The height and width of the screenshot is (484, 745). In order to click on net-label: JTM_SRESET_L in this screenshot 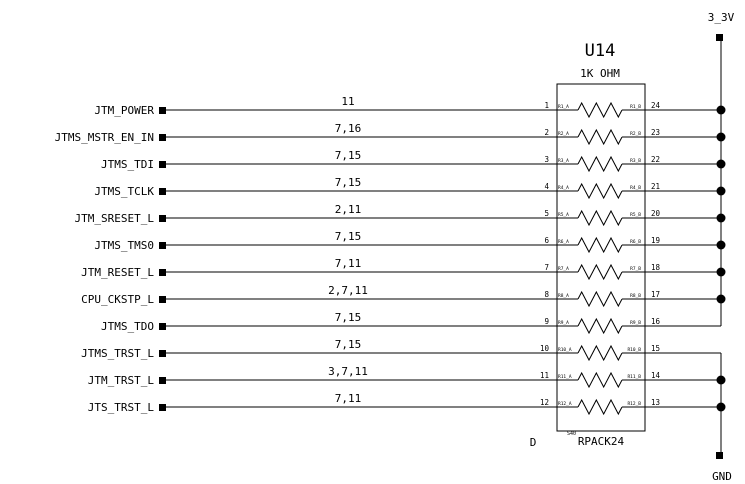, I will do `click(115, 218)`.